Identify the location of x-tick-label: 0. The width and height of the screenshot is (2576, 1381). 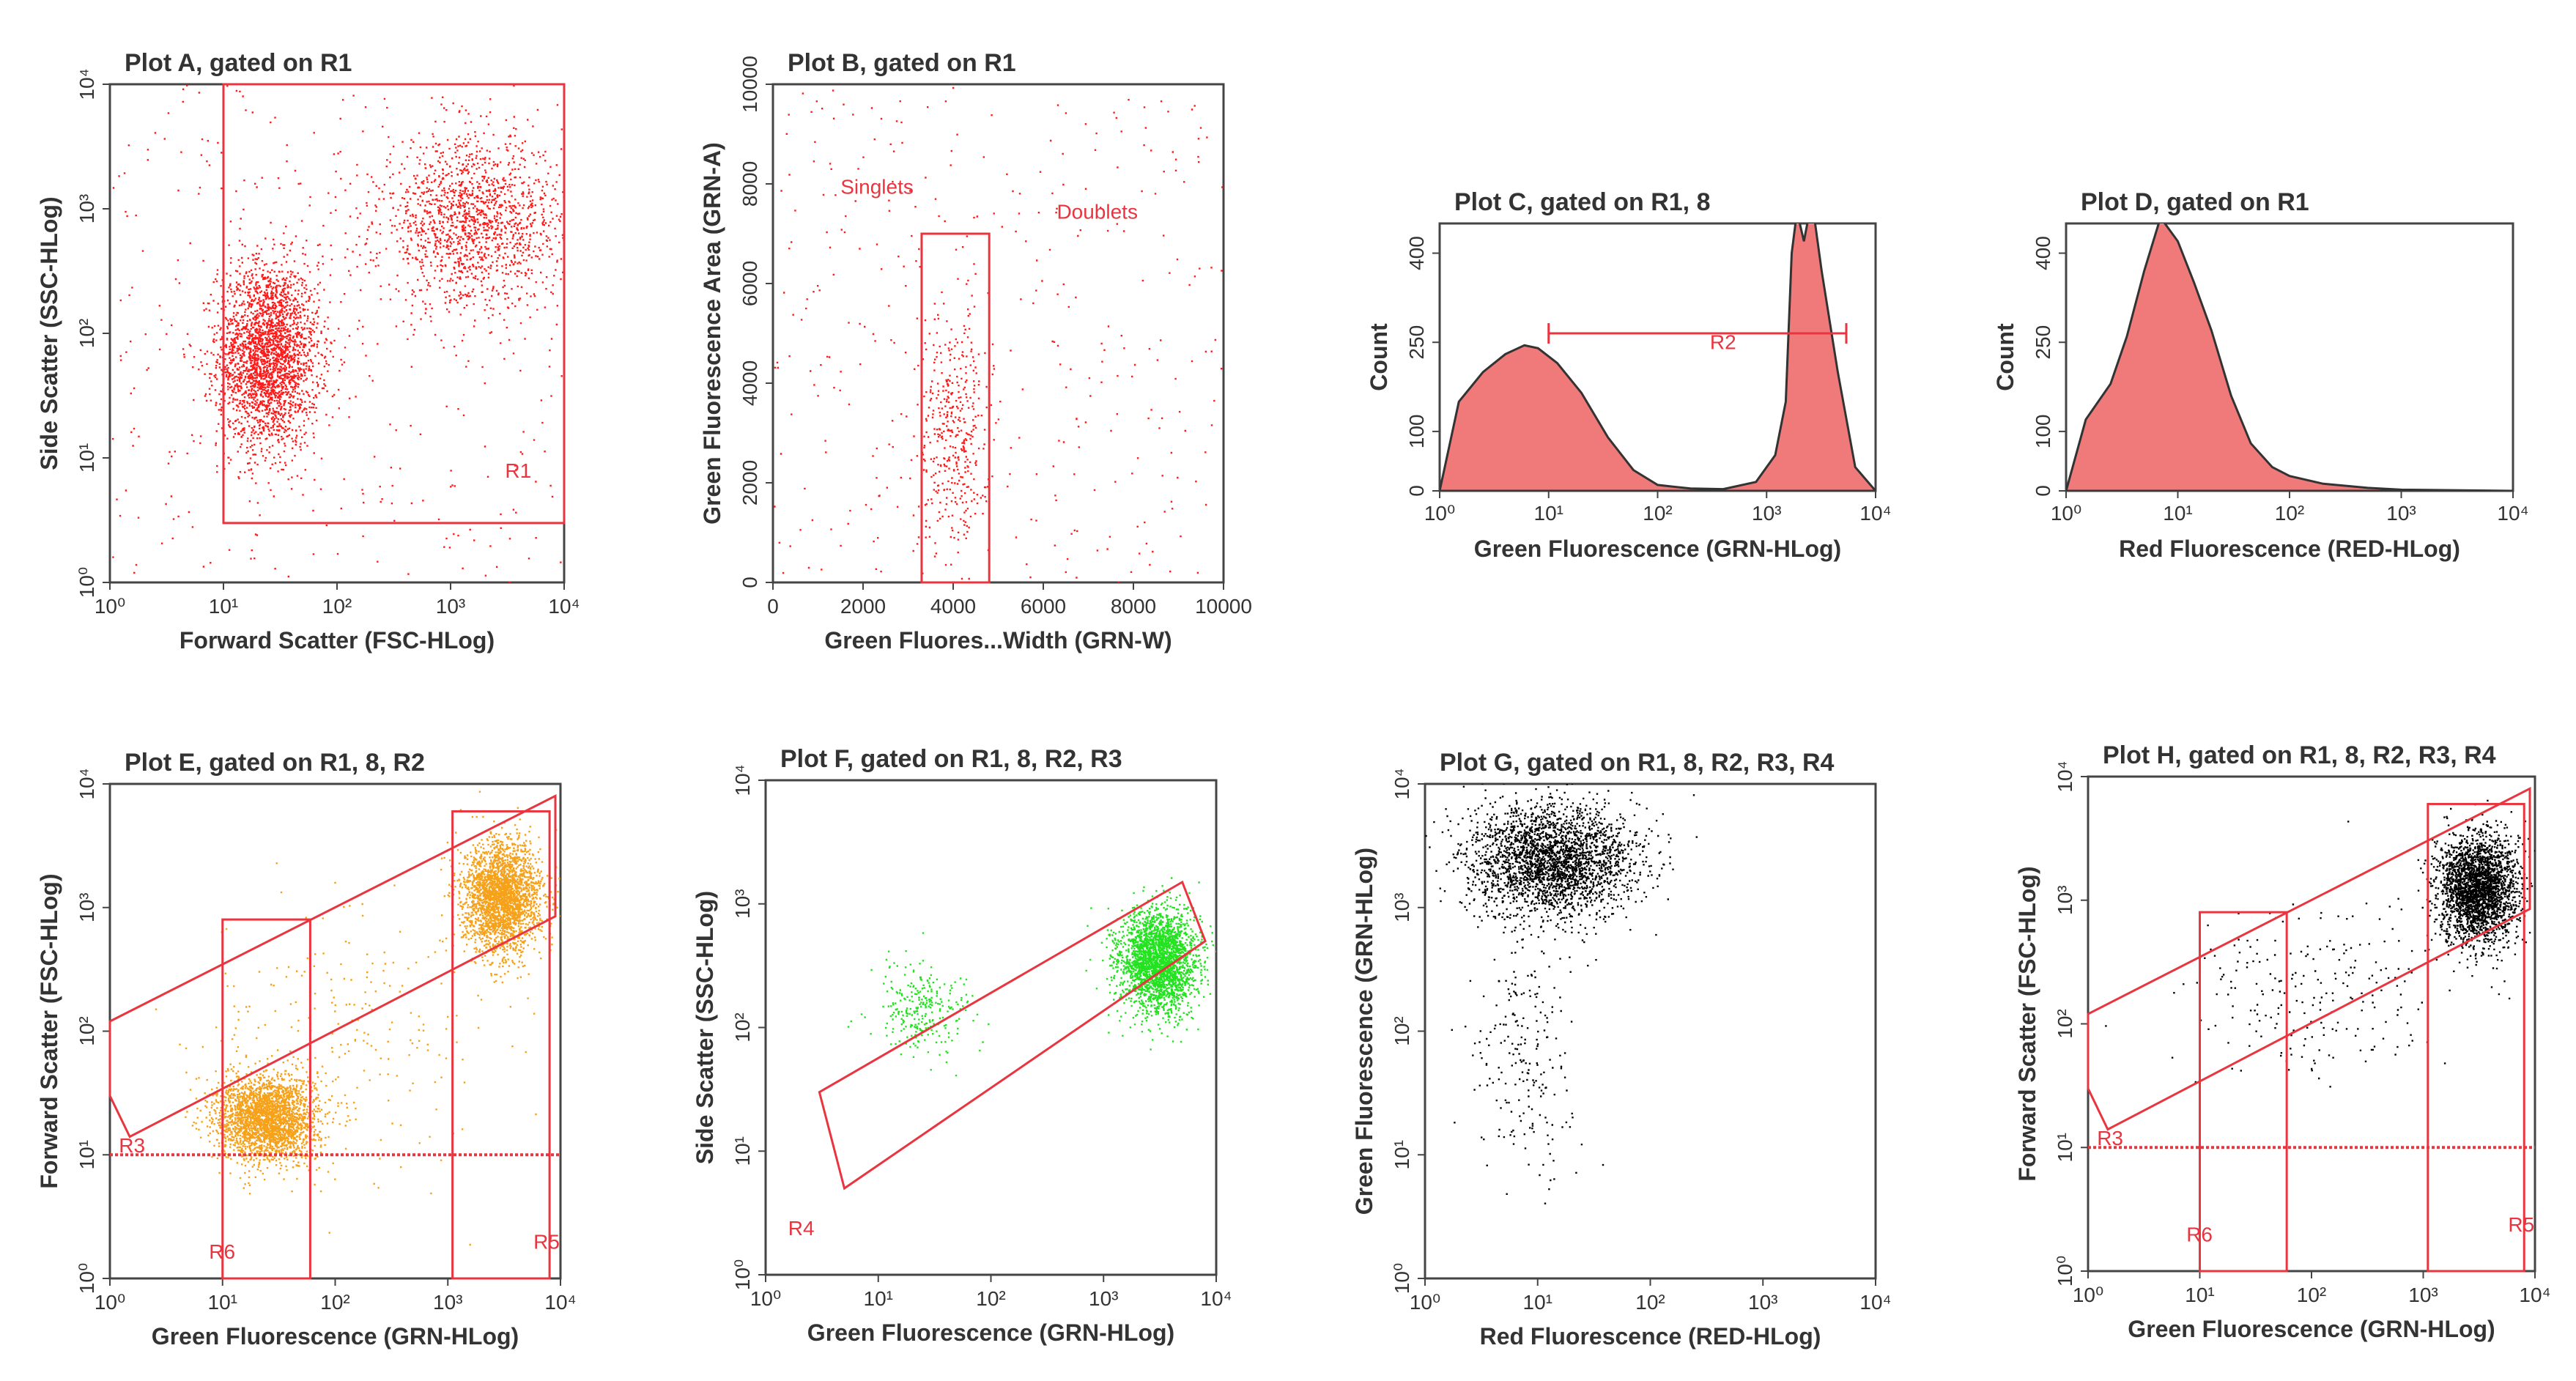
(773, 606).